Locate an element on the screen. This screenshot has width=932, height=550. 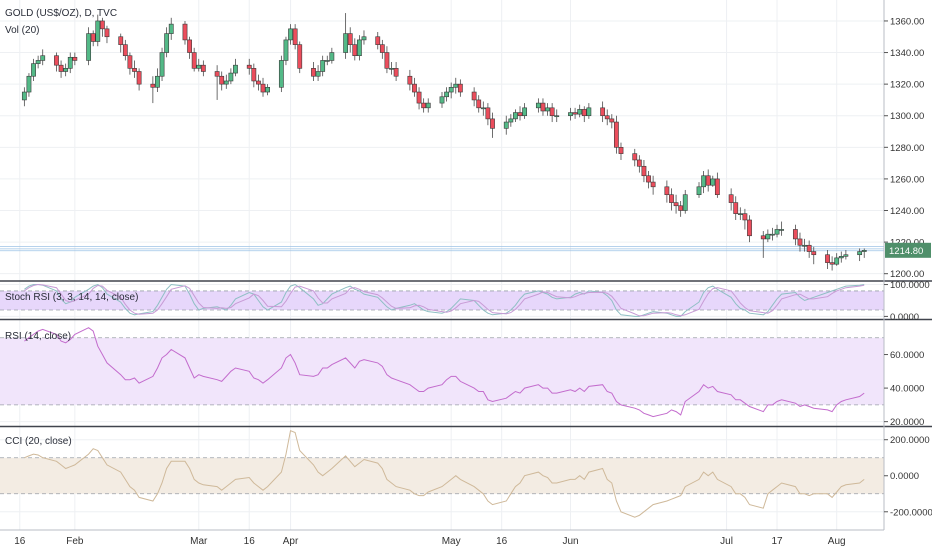
rsi-lines is located at coordinates (444, 372).